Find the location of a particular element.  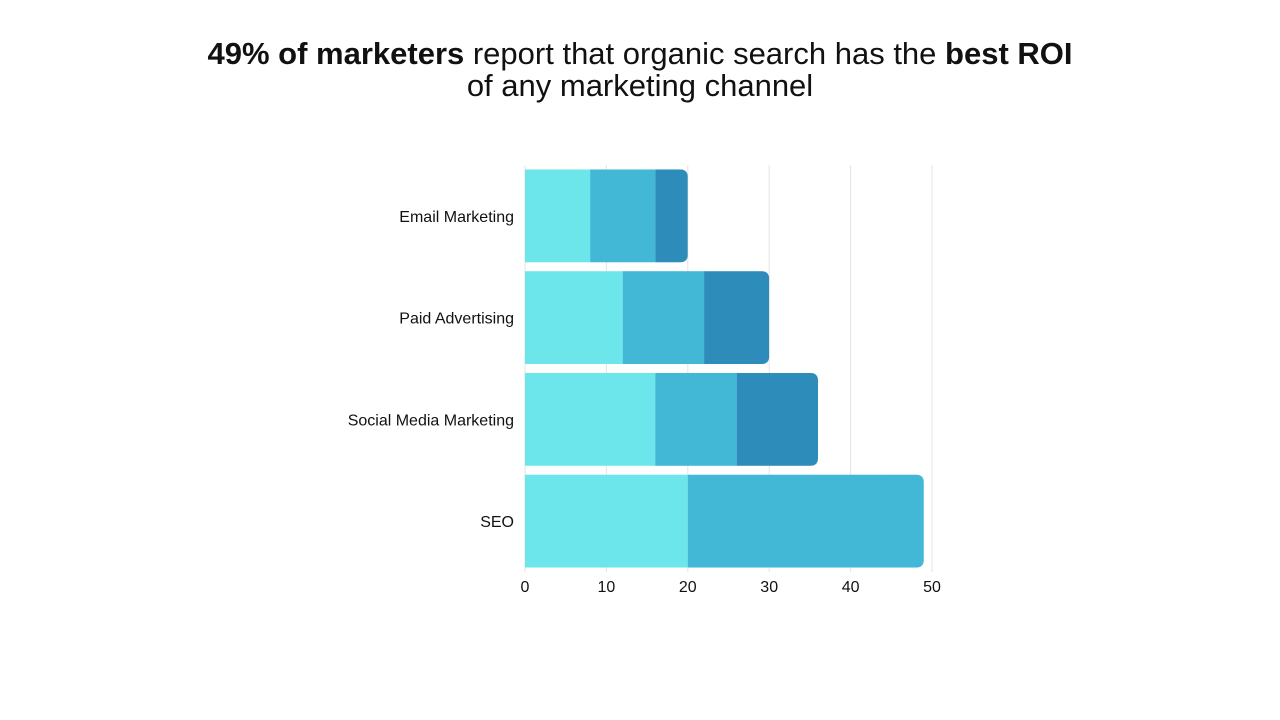

title-regular-text: report that organic search has the is located at coordinates (705, 53).